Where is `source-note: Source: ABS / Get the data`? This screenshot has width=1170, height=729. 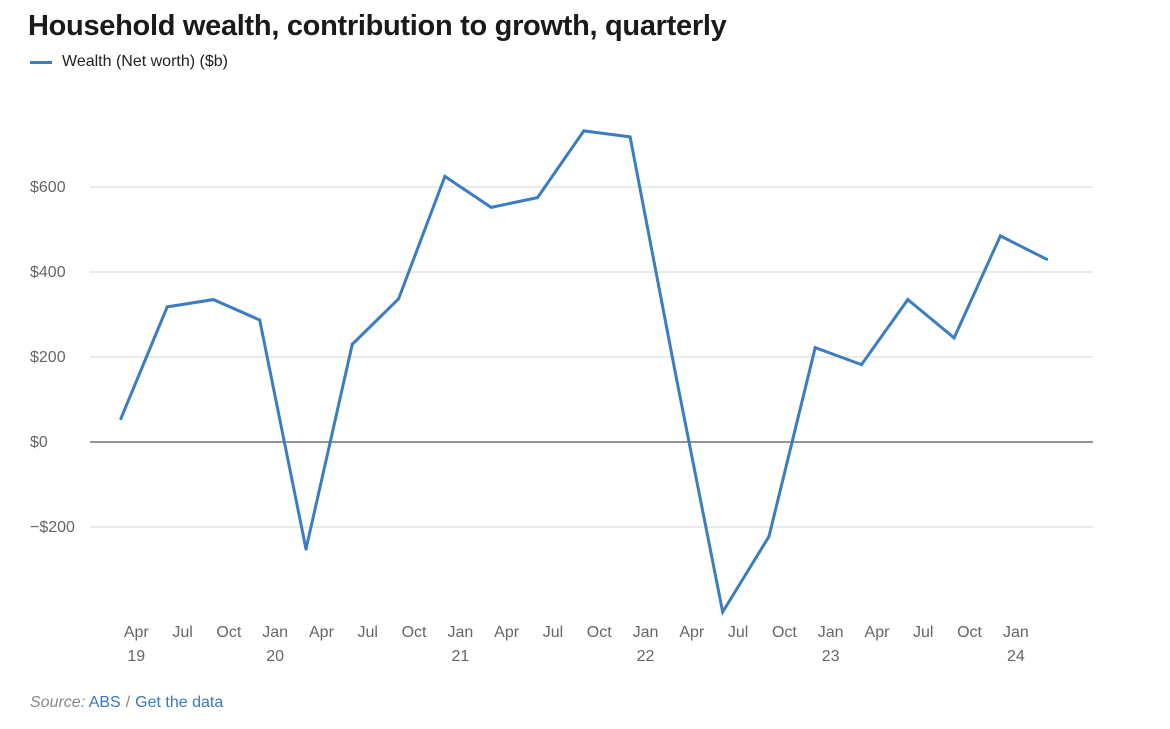 source-note: Source: ABS / Get the data is located at coordinates (126, 703).